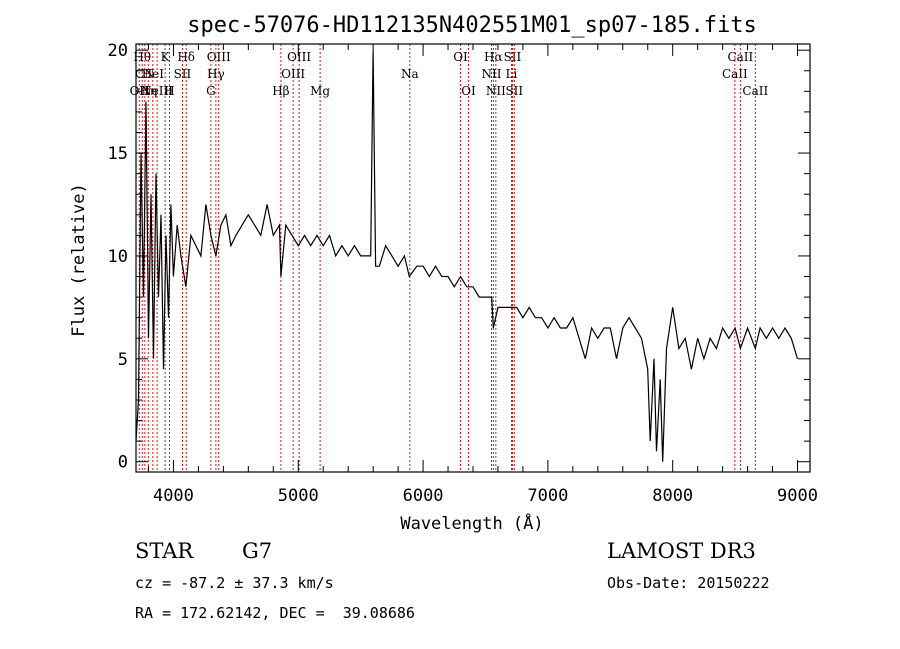 The height and width of the screenshot is (649, 900). What do you see at coordinates (468, 91) in the screenshot?
I see `line-label-19: OI` at bounding box center [468, 91].